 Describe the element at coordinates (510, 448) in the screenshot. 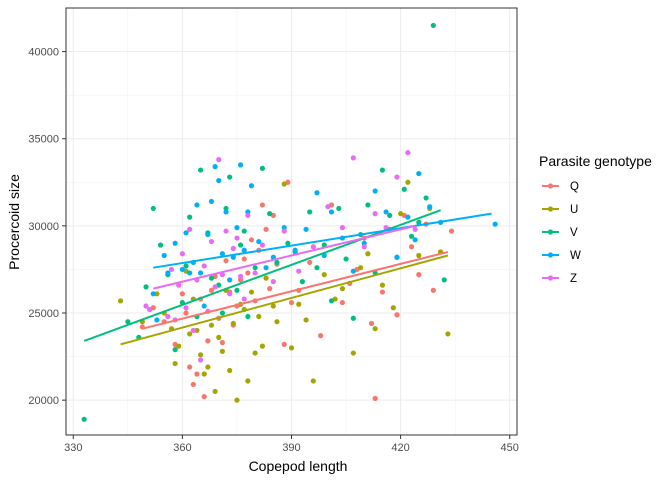

I see `x-tick-label: 450` at that location.